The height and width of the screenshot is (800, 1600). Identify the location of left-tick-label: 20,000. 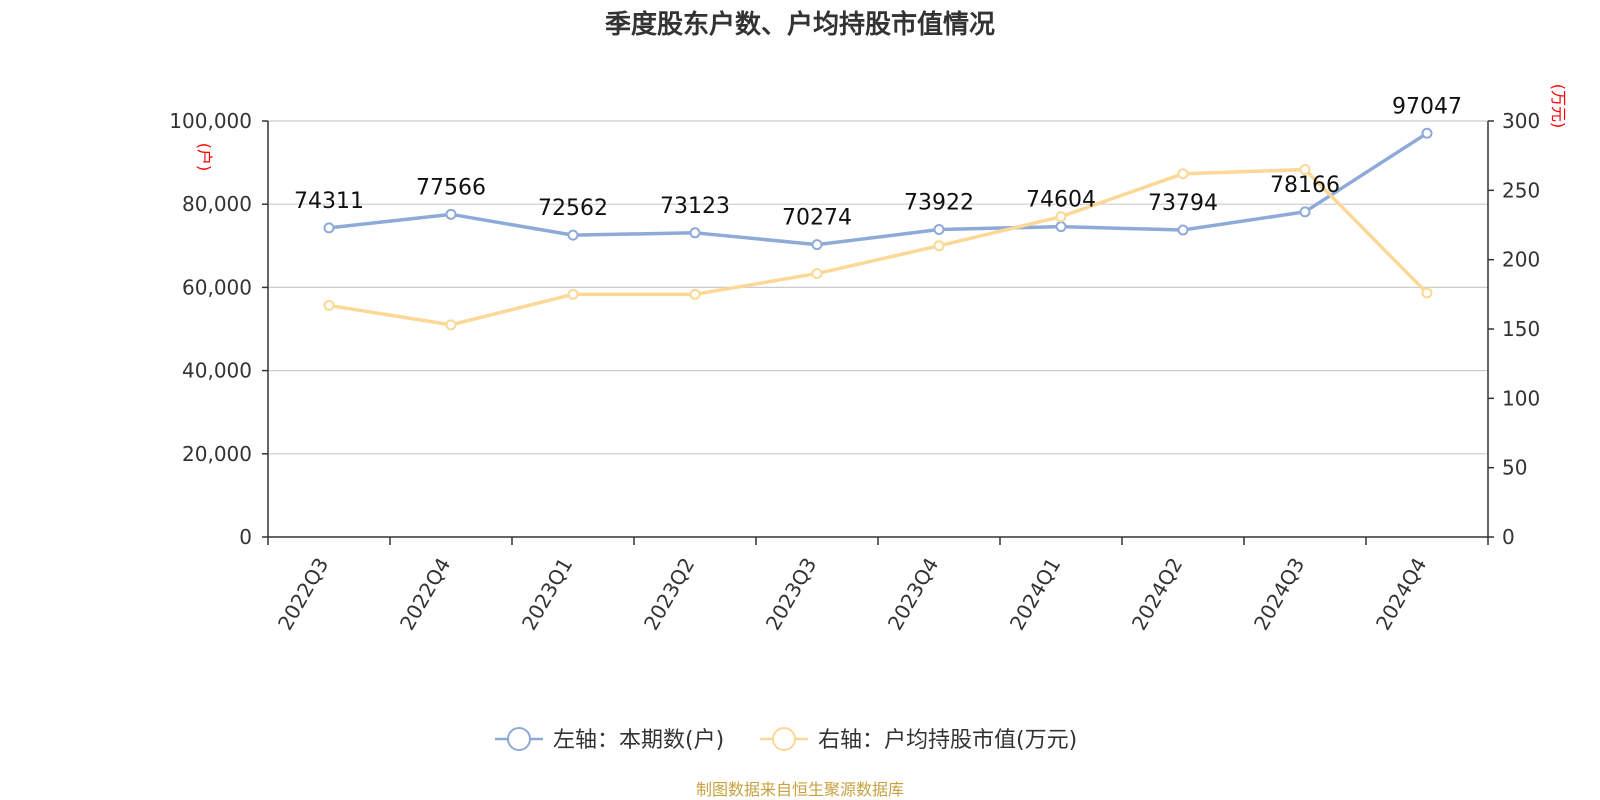
(217, 454).